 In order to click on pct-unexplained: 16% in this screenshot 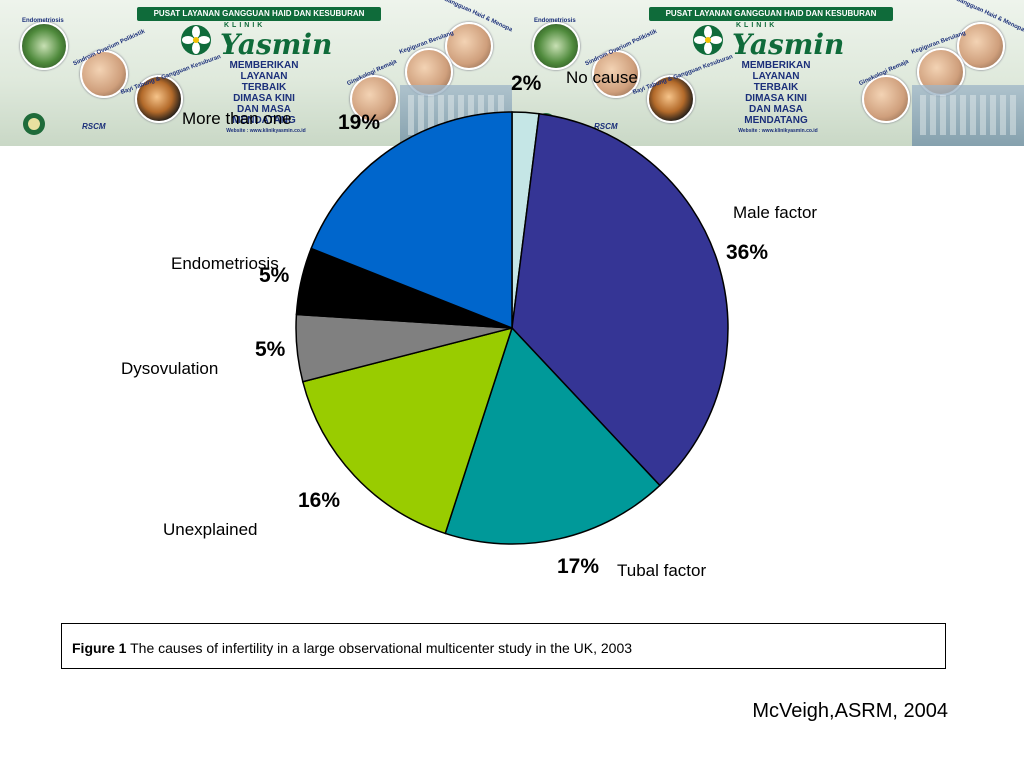, I will do `click(319, 500)`.